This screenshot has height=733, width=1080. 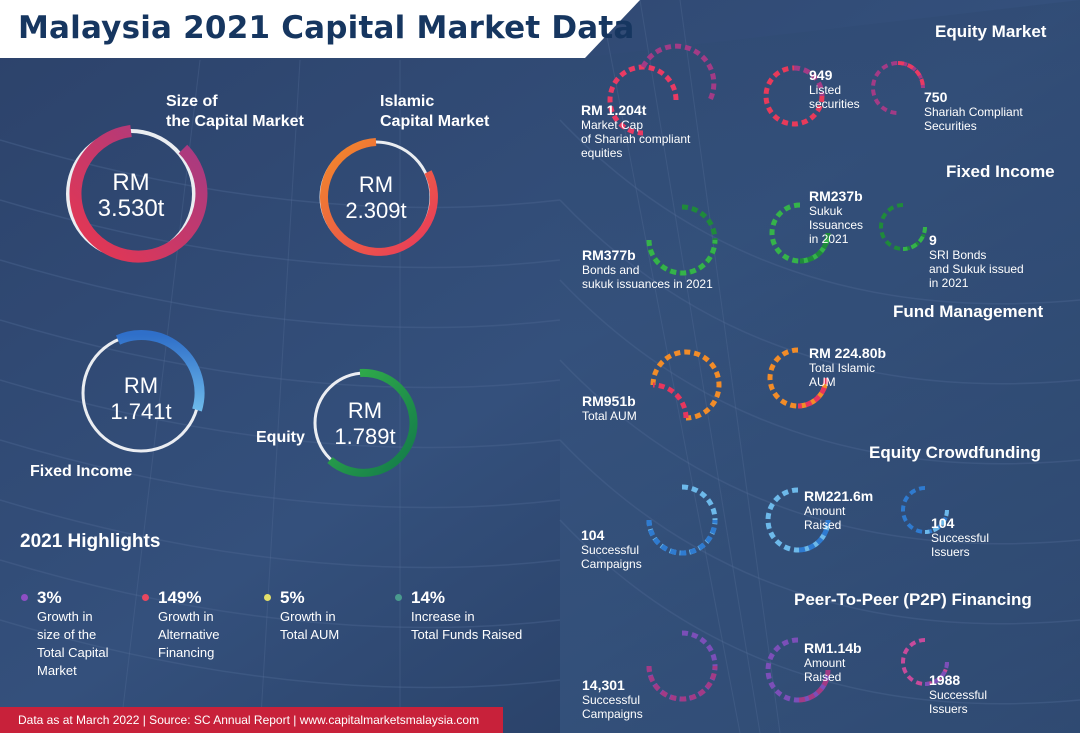 I want to click on fm-stat-a: RM951b Total AUM, so click(x=609, y=408).